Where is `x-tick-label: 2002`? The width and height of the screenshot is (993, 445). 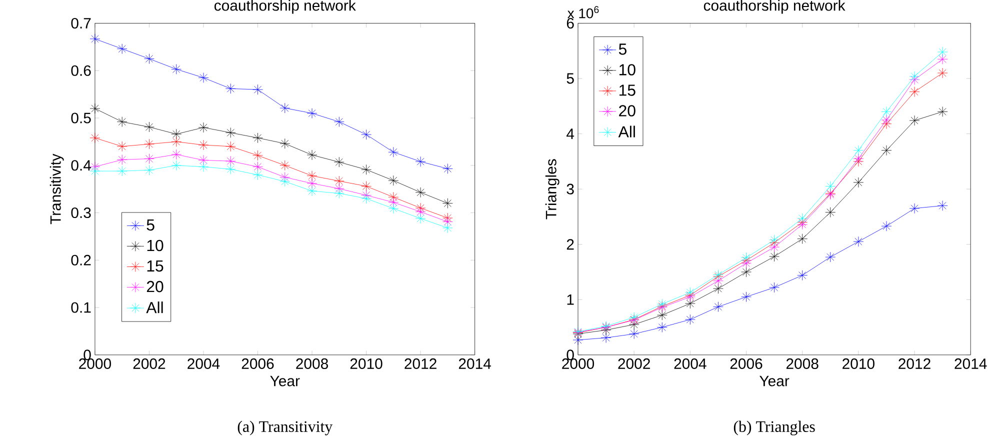
x-tick-label: 2002 is located at coordinates (149, 363).